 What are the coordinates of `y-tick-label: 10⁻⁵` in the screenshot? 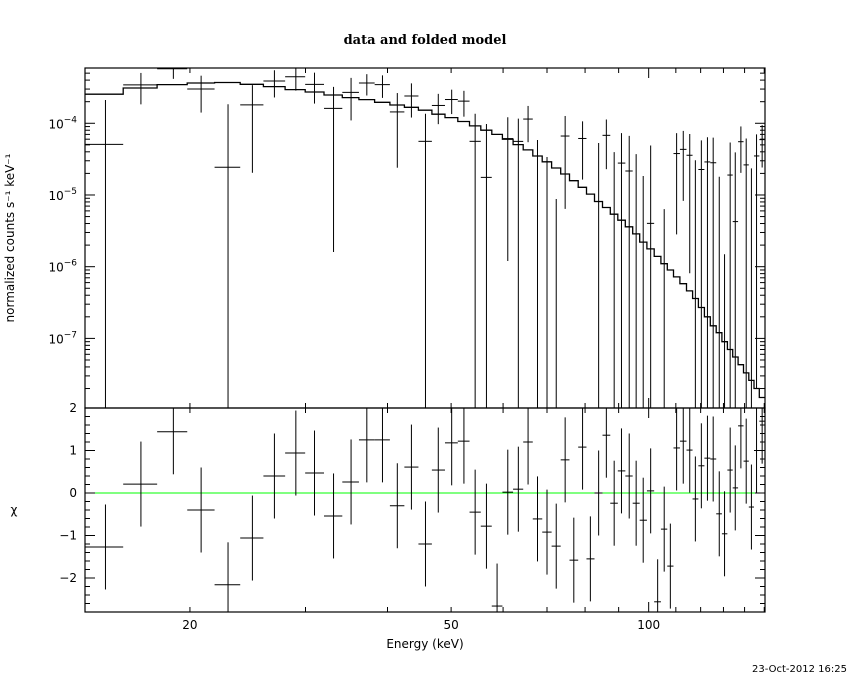 It's located at (62, 195).